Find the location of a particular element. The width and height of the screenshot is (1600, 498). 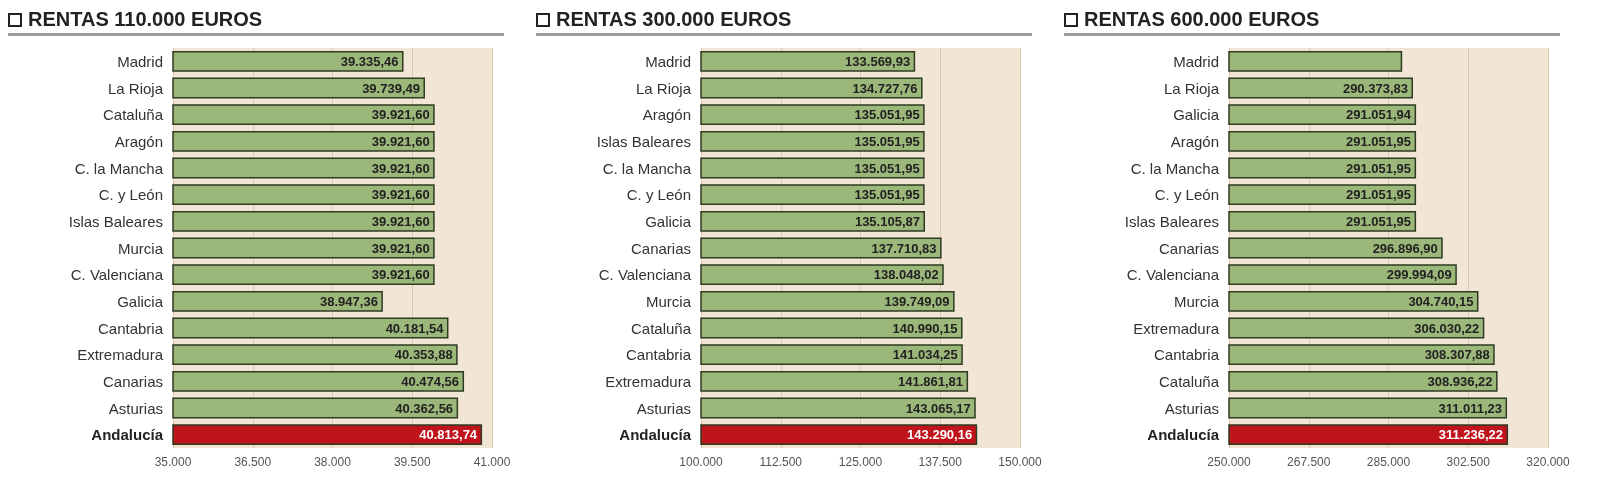

x-tick-label: 250.000 is located at coordinates (1229, 462).